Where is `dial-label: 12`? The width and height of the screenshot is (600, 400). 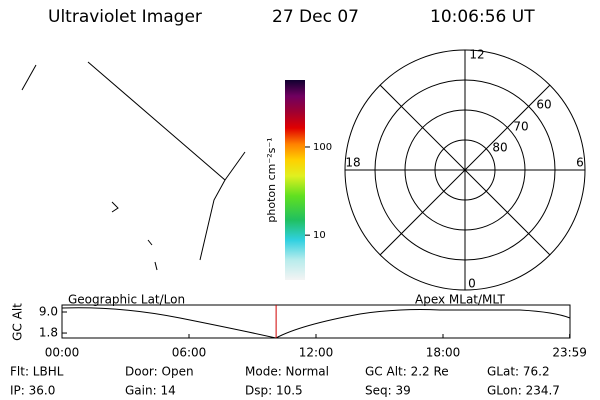
dial-label: 12 is located at coordinates (476, 55).